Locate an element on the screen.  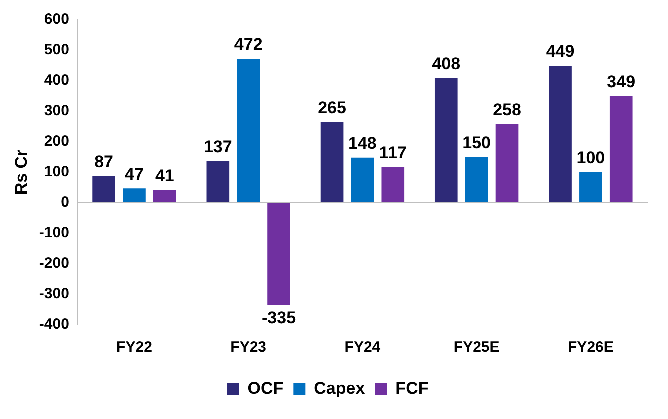
y-tick-label: -300 is located at coordinates (54, 294).